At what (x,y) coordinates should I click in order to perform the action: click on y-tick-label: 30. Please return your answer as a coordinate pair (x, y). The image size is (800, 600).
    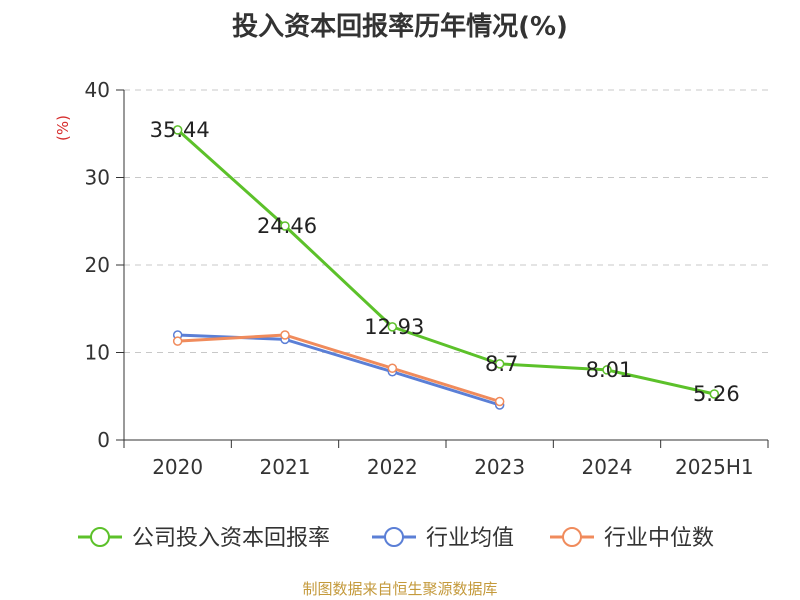
    Looking at the image, I should click on (97, 178).